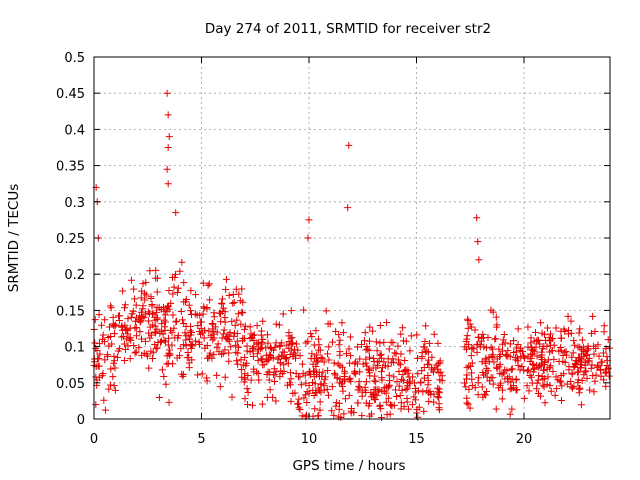 The height and width of the screenshot is (480, 640). I want to click on x-tick-label: 20, so click(524, 439).